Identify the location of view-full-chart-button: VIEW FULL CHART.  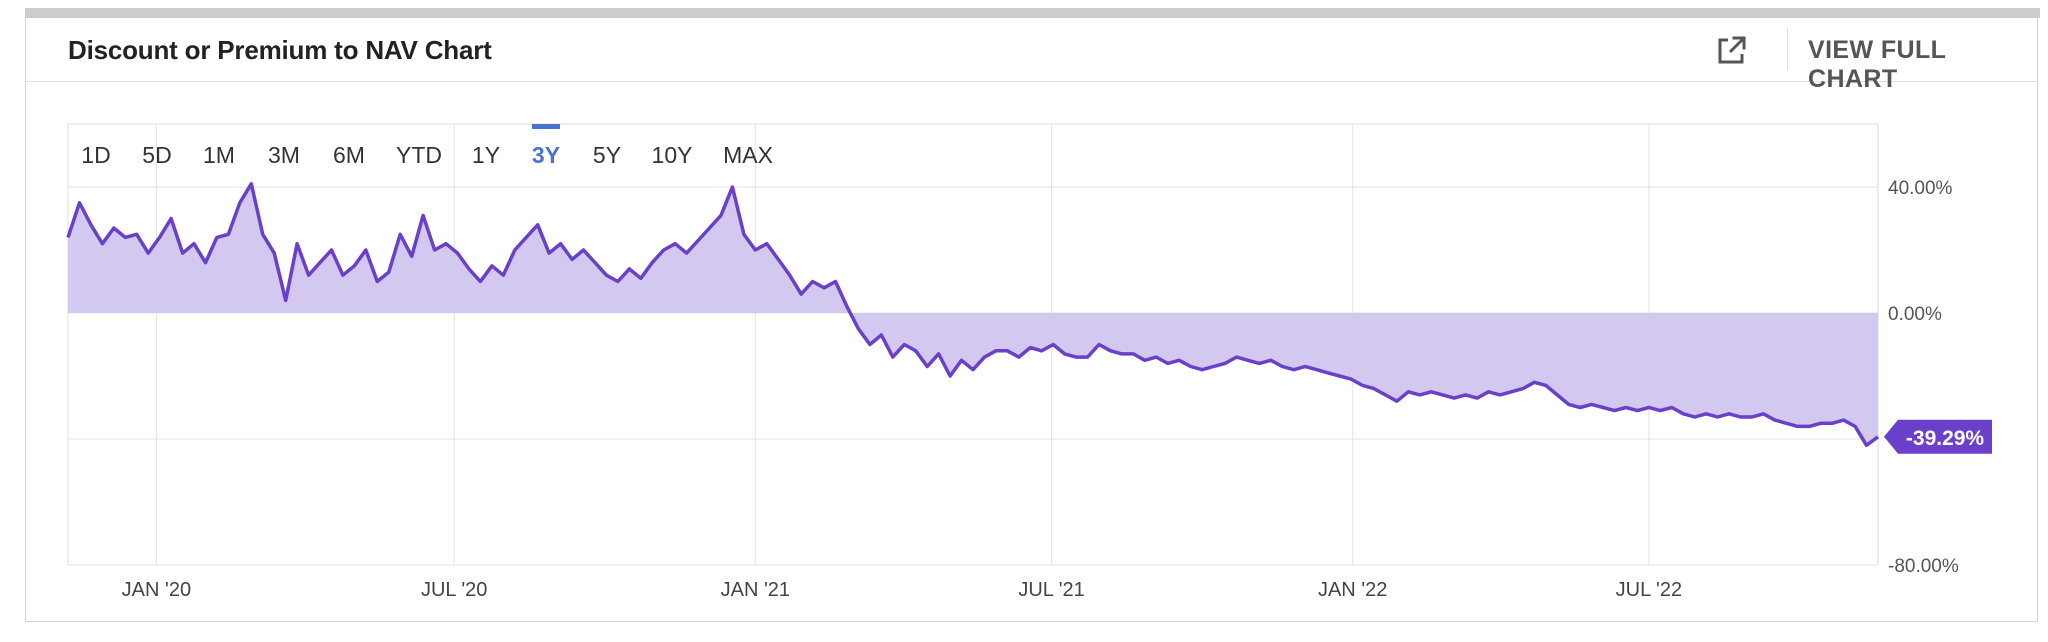
(1877, 64).